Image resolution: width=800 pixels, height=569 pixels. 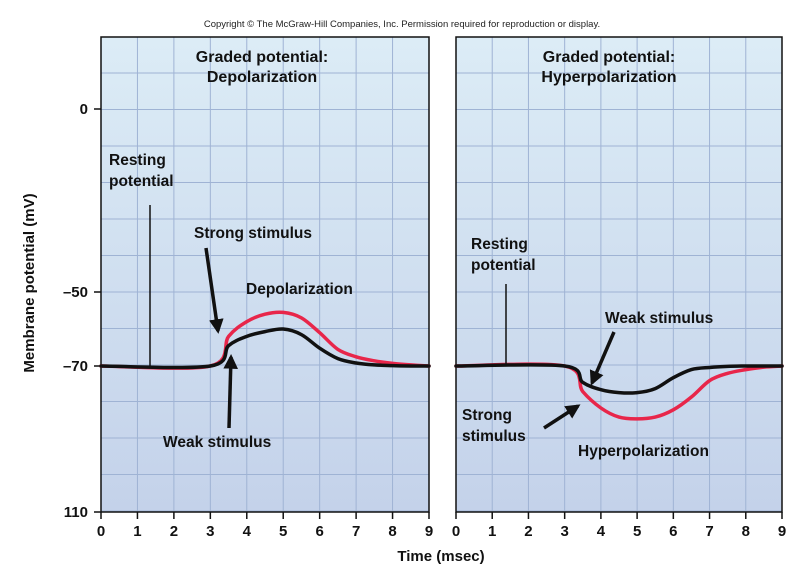 I want to click on depolarization-x-tick-label: 2, so click(x=174, y=531).